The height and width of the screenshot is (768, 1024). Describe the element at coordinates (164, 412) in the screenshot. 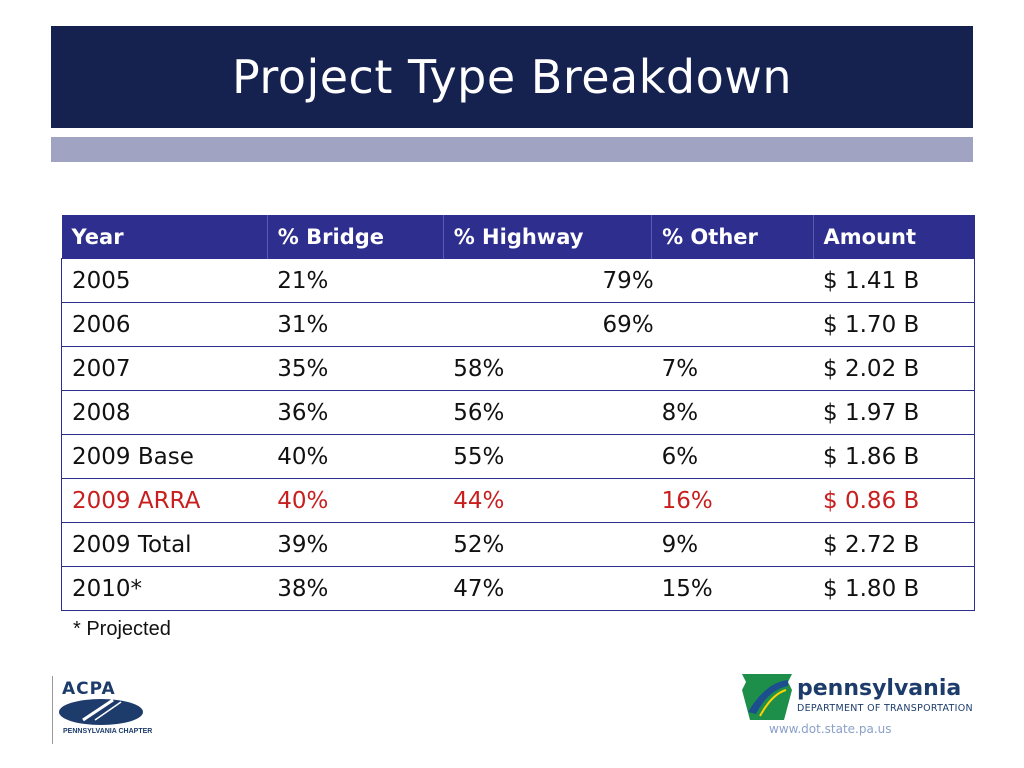

I see `cell-year: 2008` at that location.